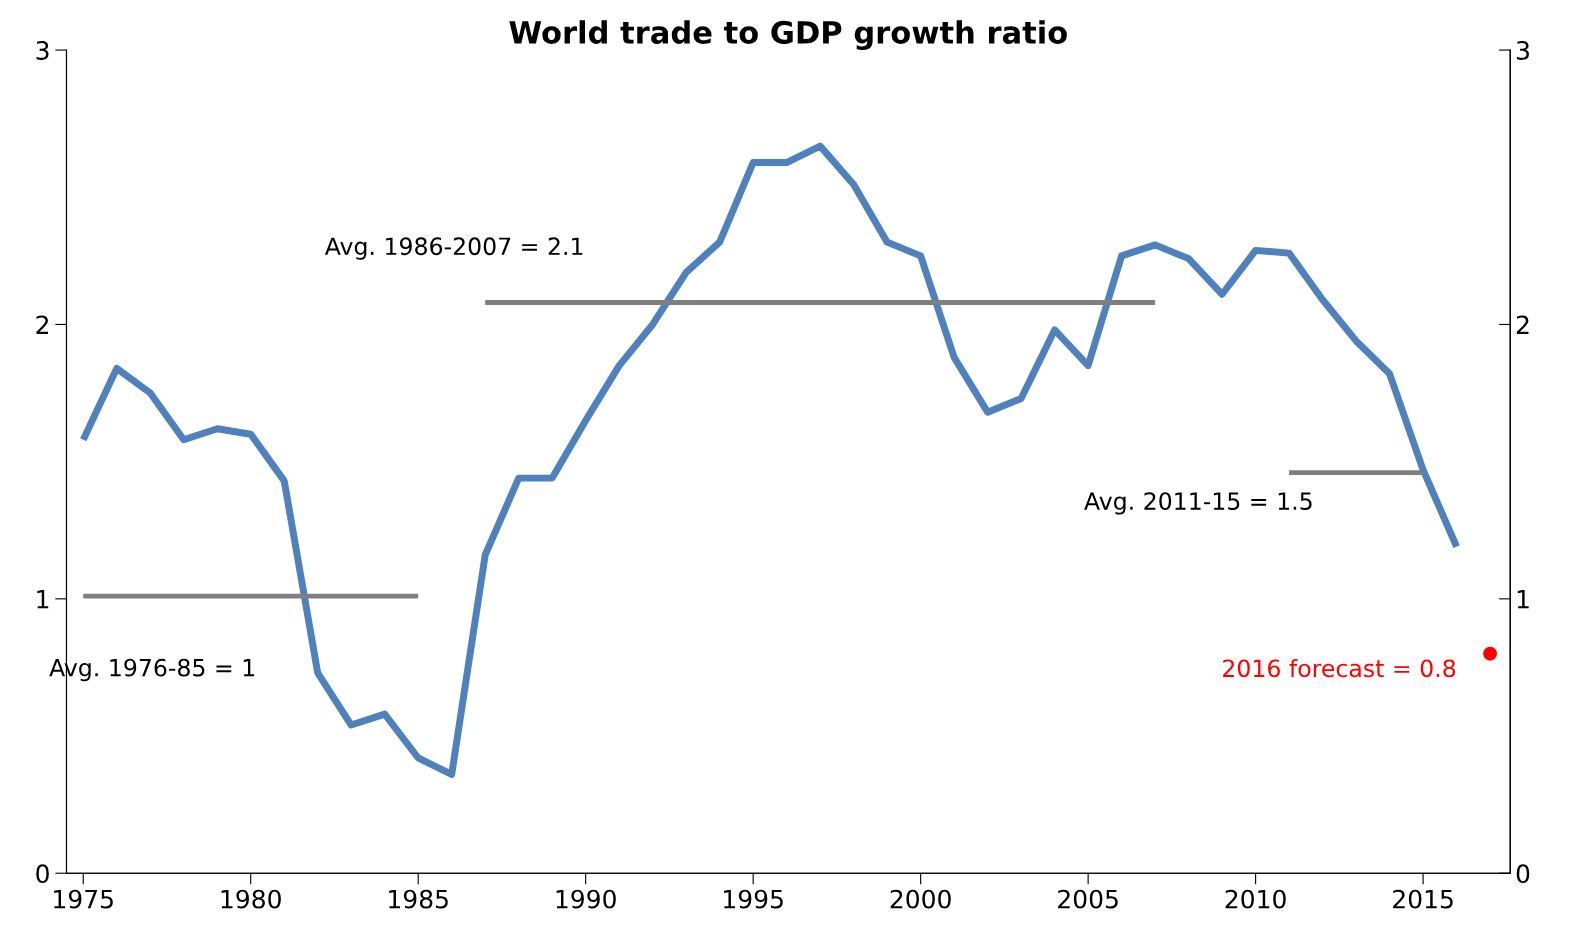 Image resolution: width=1583 pixels, height=927 pixels. I want to click on x-tick-label: 2010, so click(1255, 899).